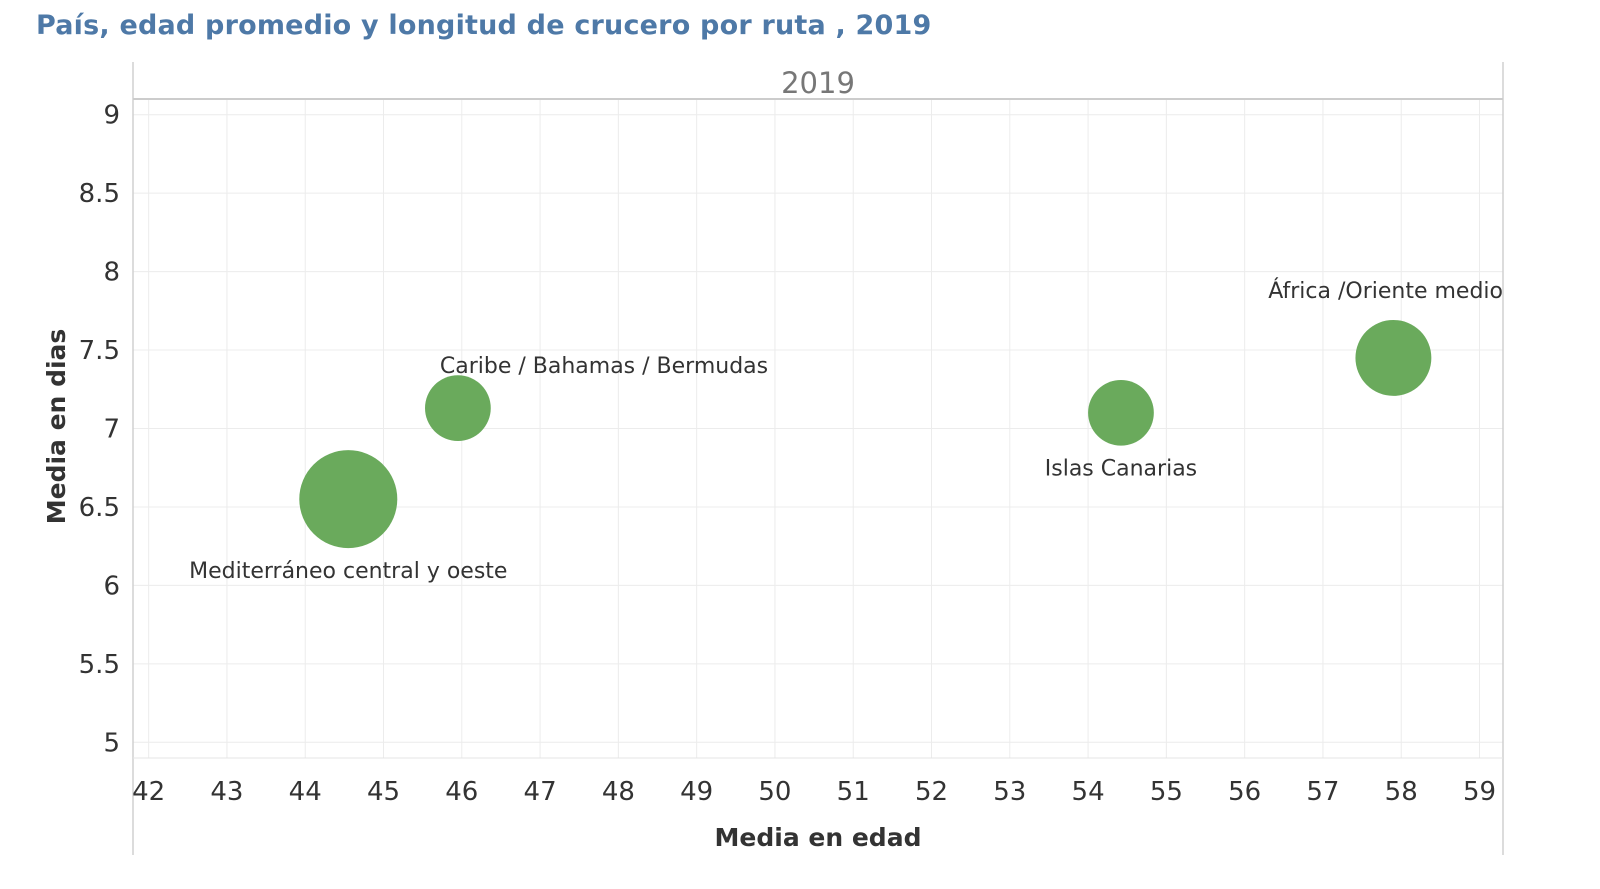 This screenshot has height=889, width=1600. What do you see at coordinates (931, 792) in the screenshot?
I see `x-tick-label: 52` at bounding box center [931, 792].